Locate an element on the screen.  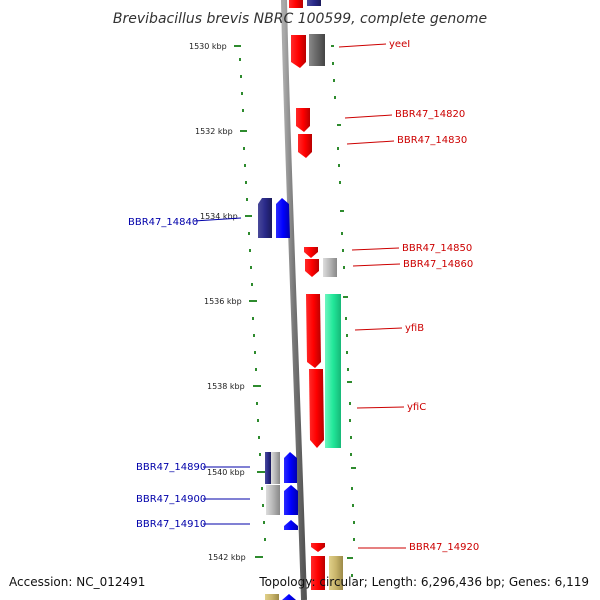
label-leaders-forward is located at coordinates (372, 296).